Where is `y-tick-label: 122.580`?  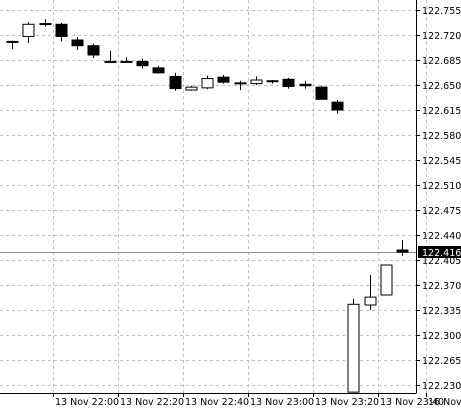
y-tick-label: 122.580 is located at coordinates (441, 136).